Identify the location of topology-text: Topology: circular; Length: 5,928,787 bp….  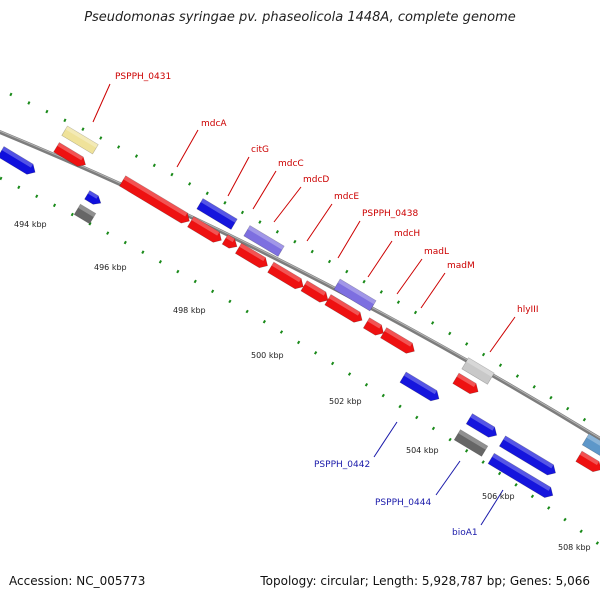
(425, 581).